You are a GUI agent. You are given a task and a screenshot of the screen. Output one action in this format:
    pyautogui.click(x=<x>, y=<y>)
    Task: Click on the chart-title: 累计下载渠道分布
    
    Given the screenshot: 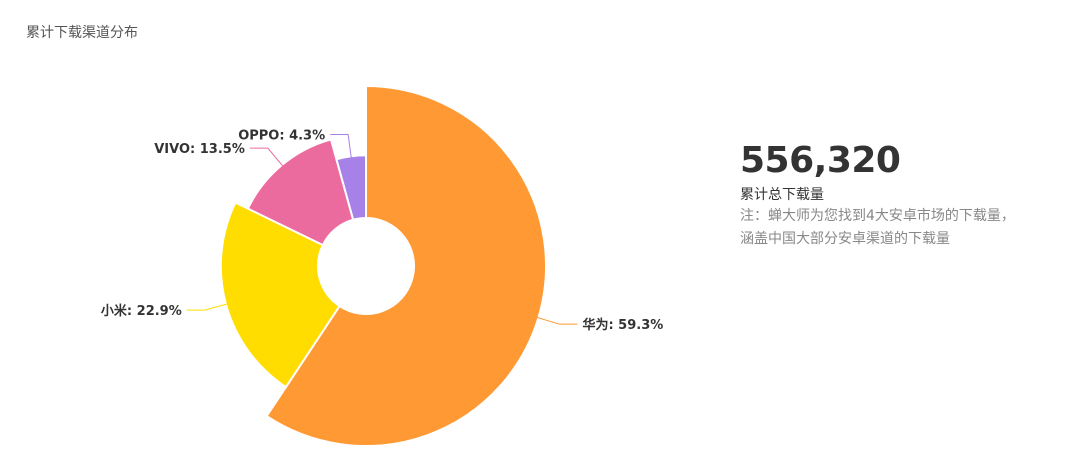 What is the action you would take?
    pyautogui.click(x=82, y=33)
    